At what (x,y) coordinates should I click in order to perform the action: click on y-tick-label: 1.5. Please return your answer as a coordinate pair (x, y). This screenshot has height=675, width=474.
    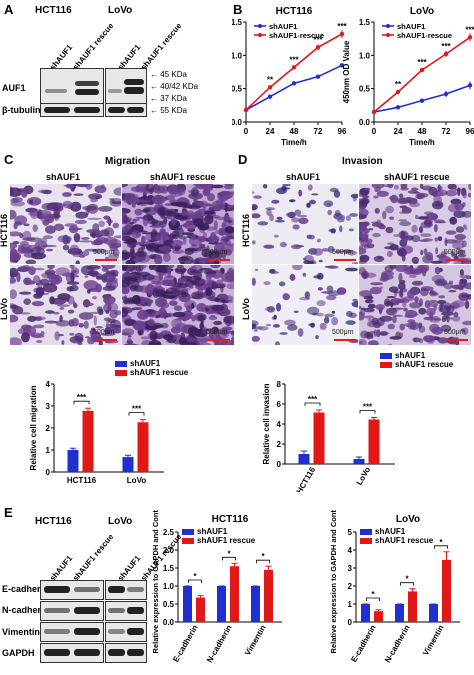
    Looking at the image, I should click on (237, 22).